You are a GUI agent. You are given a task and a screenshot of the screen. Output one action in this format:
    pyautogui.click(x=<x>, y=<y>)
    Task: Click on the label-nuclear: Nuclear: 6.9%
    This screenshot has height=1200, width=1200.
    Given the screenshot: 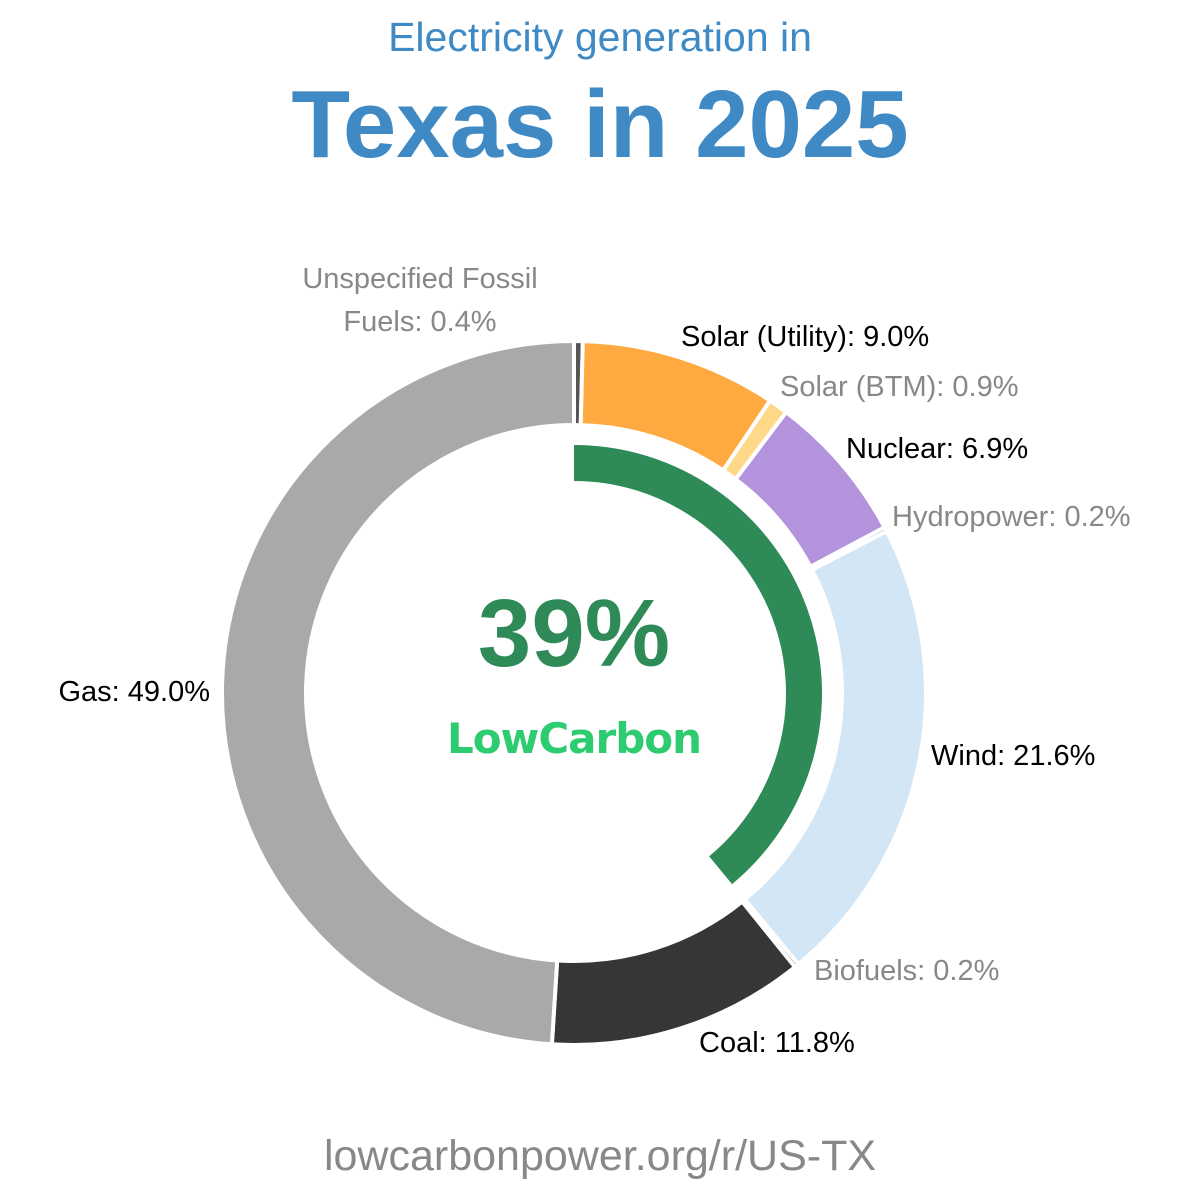 What is the action you would take?
    pyautogui.click(x=937, y=449)
    